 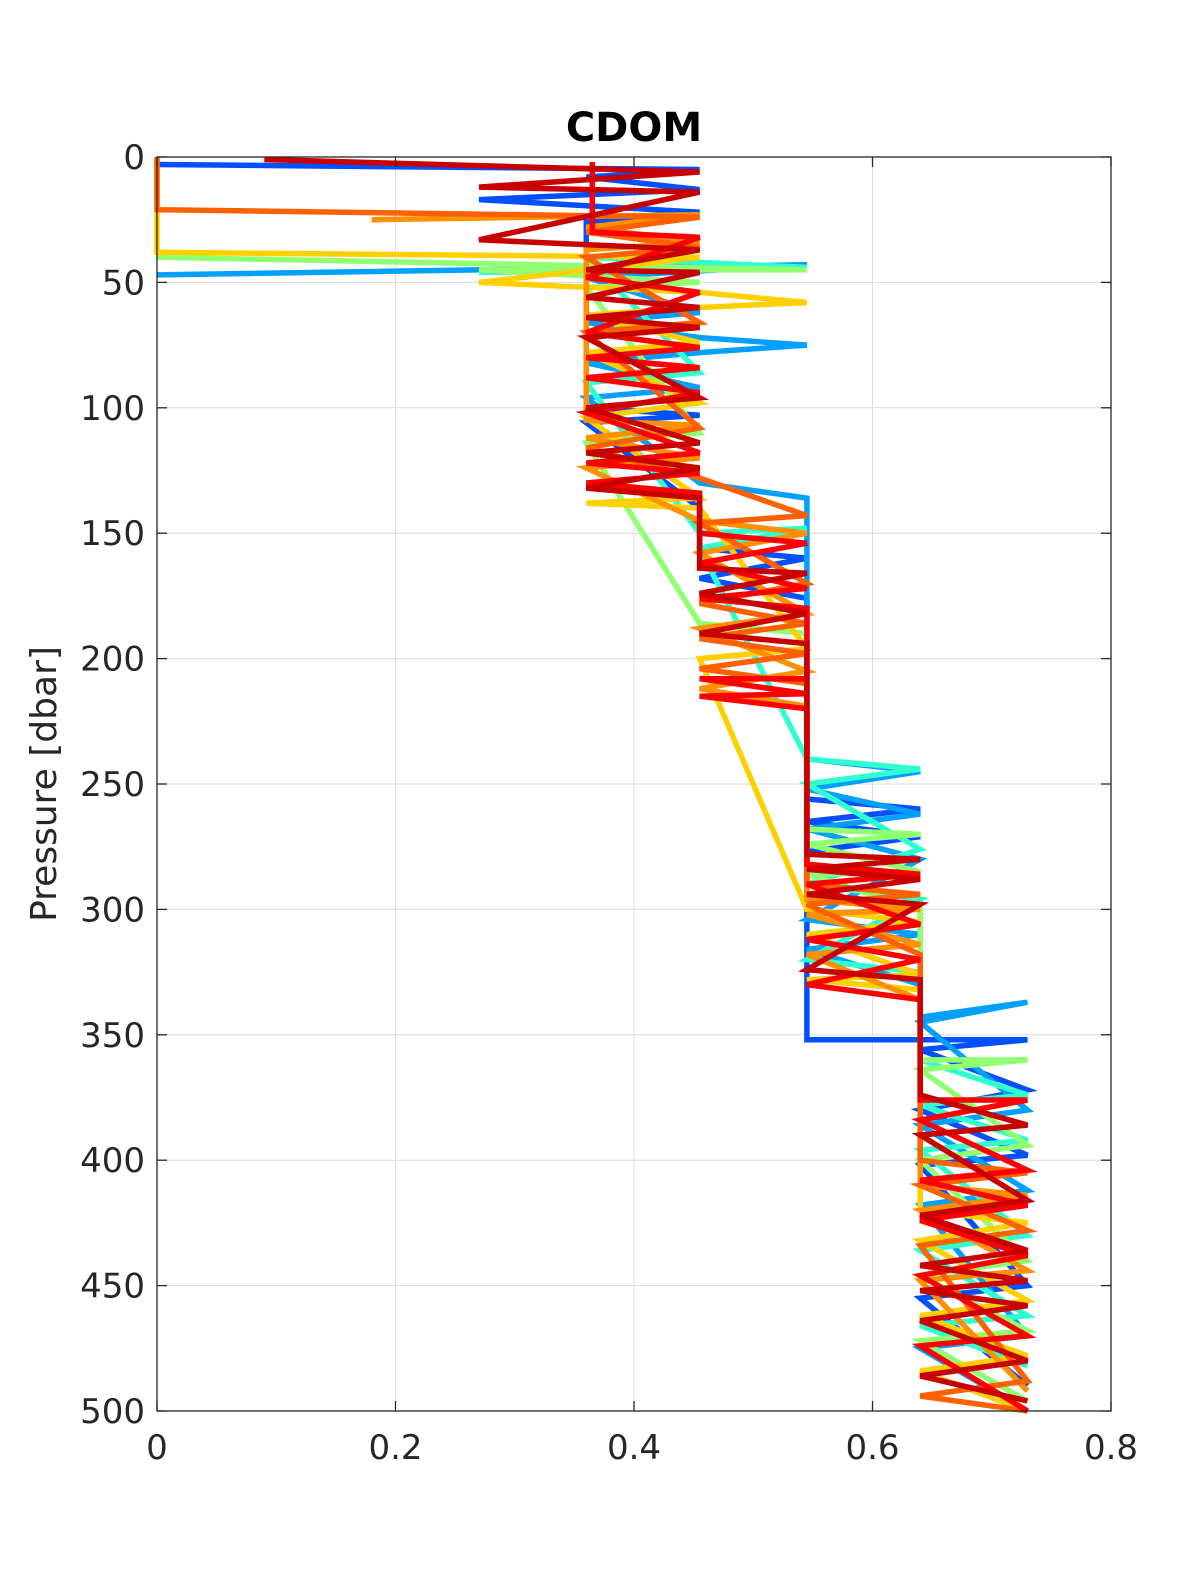 What do you see at coordinates (112, 534) in the screenshot?
I see `y-tick-label: 150` at bounding box center [112, 534].